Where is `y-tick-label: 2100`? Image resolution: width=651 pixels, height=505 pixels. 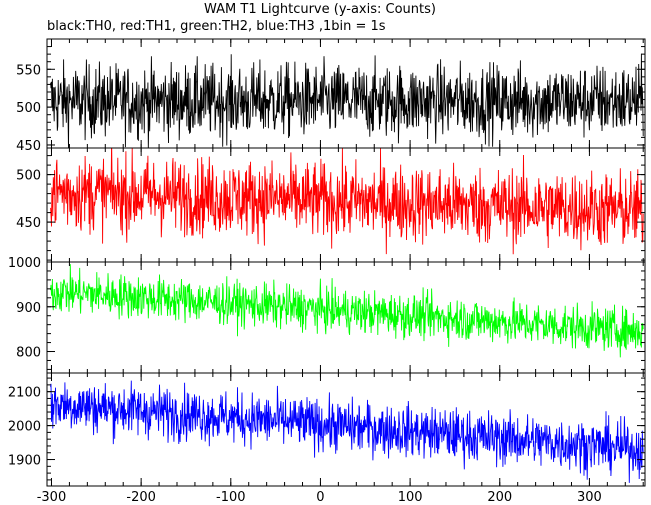
y-tick-label: 2100 is located at coordinates (24, 393).